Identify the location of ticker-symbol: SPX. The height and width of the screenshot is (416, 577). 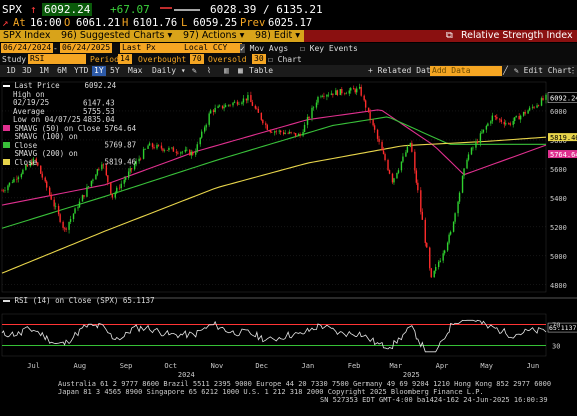
(12, 9).